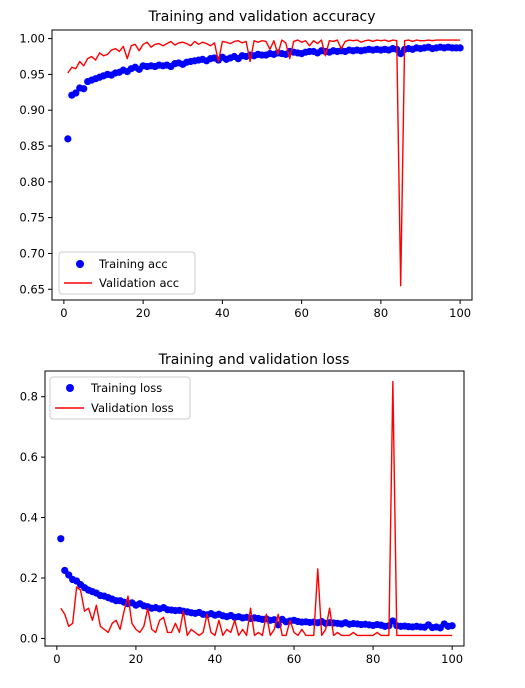  What do you see at coordinates (29, 397) in the screenshot?
I see `loss-y-tick-label: 0.8` at bounding box center [29, 397].